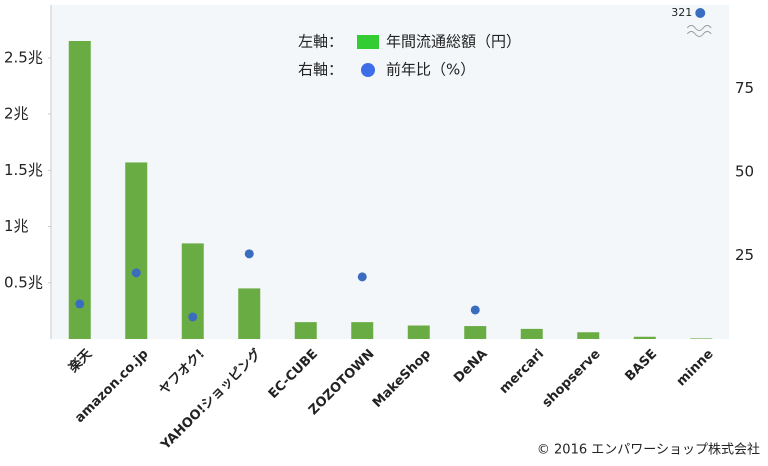 This screenshot has height=466, width=768. I want to click on axis-break, so click(699, 31).